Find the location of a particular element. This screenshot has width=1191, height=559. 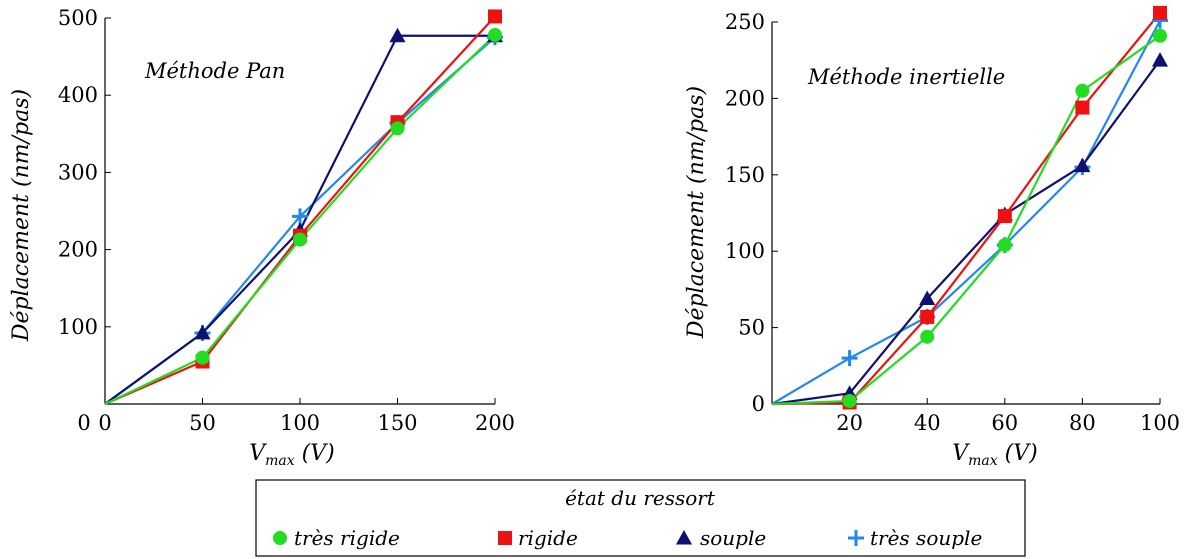

legend-item: très rigide is located at coordinates (336, 538).